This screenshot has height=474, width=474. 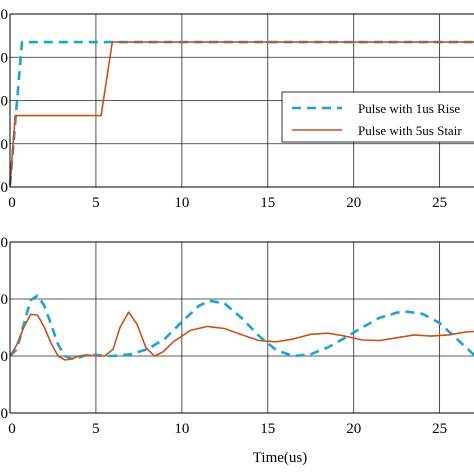 I want to click on bottom-x-tick-label: 0, so click(x=12, y=429).